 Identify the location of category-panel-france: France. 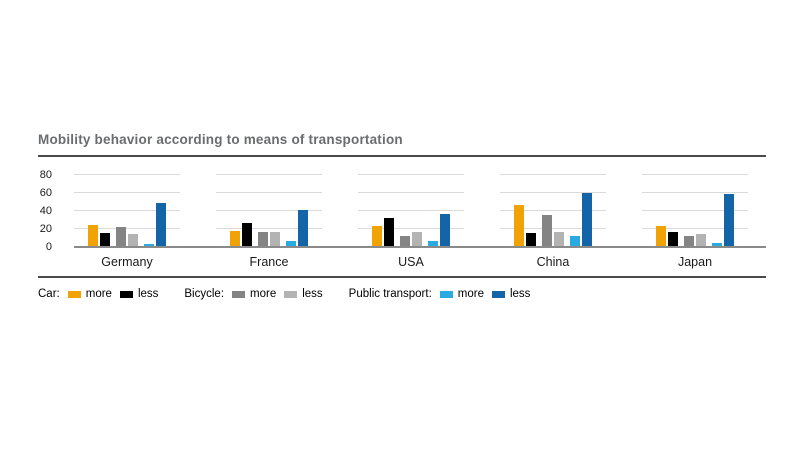
(269, 217).